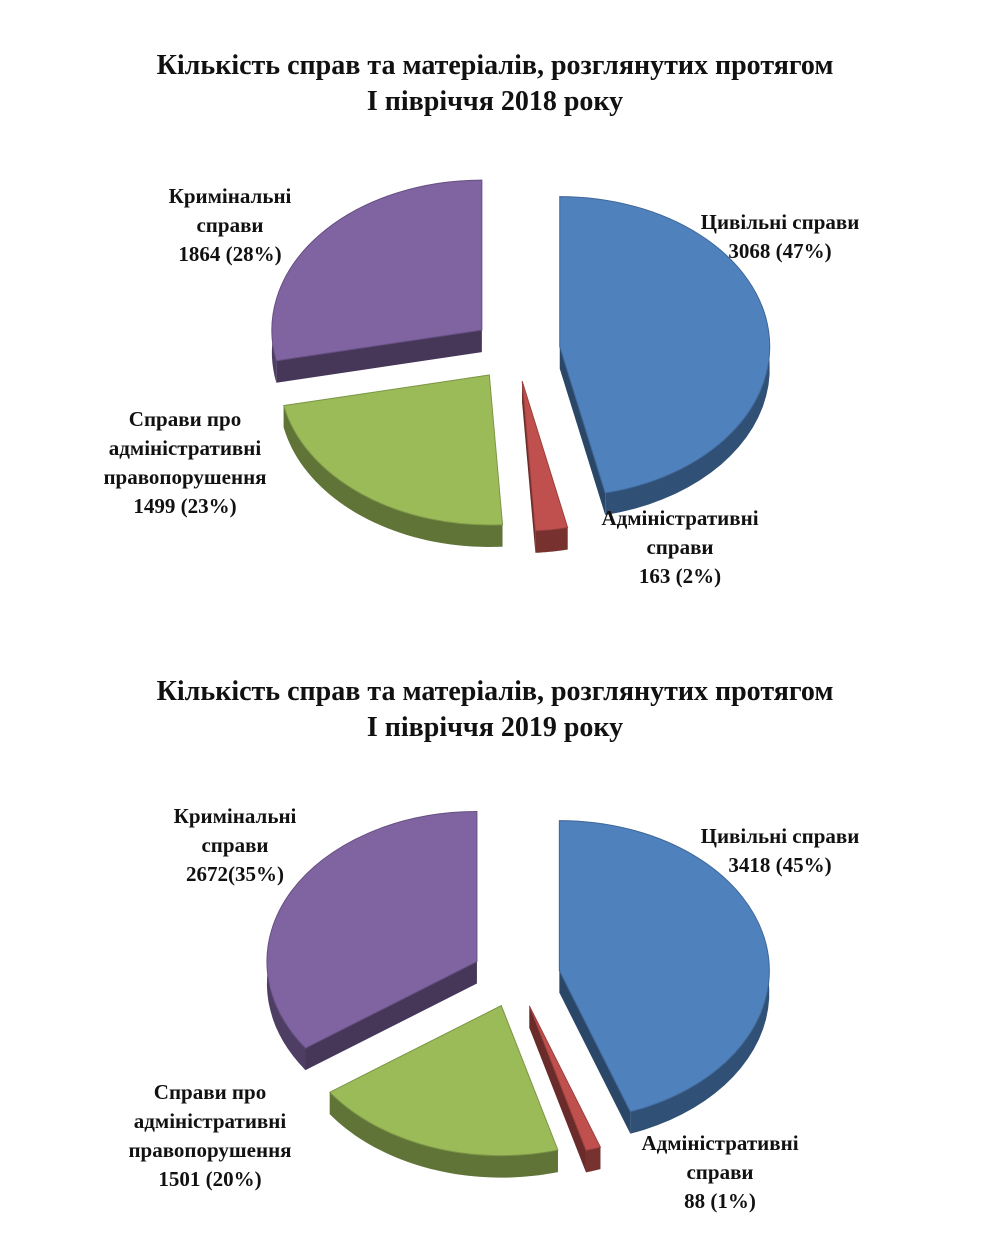 This screenshot has width=990, height=1253. Describe the element at coordinates (720, 1201) in the screenshot. I see `slice-value: 88 (1%)` at that location.